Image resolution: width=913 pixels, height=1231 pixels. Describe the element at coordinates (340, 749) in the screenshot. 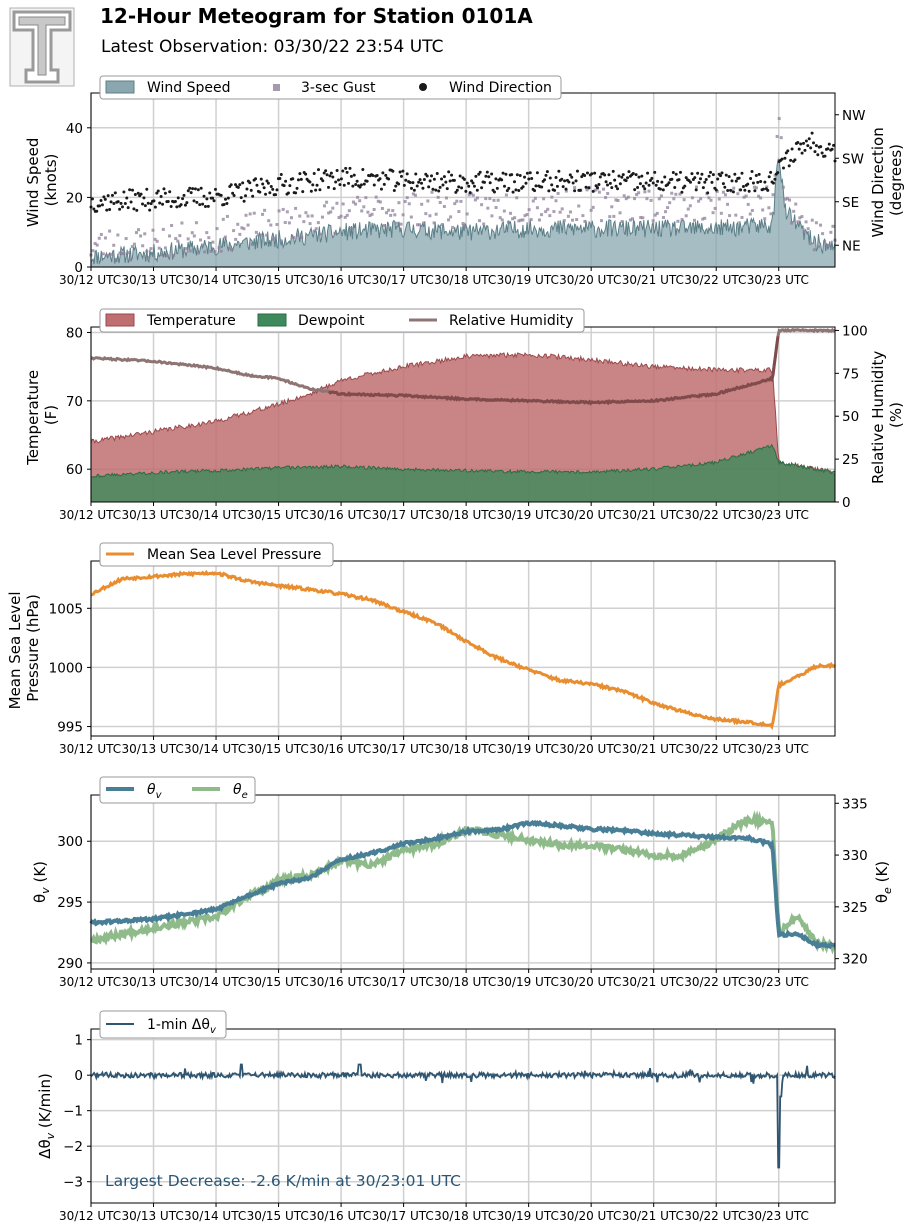

I see `x-tick-label: 30/16 UTC` at that location.